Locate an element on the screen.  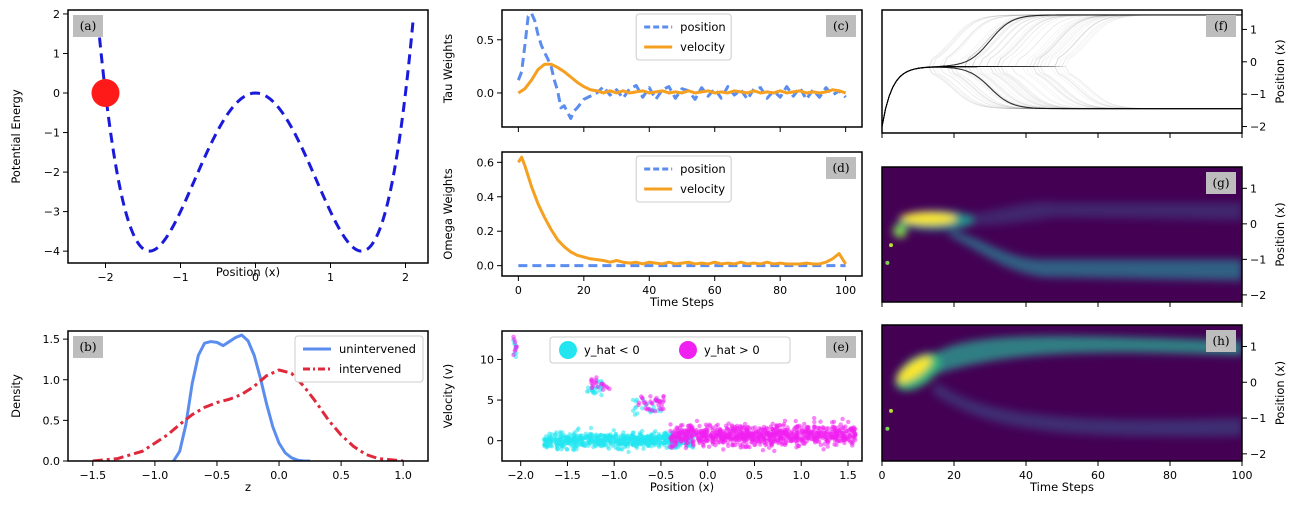
x-tick-label: 0 is located at coordinates (882, 475).